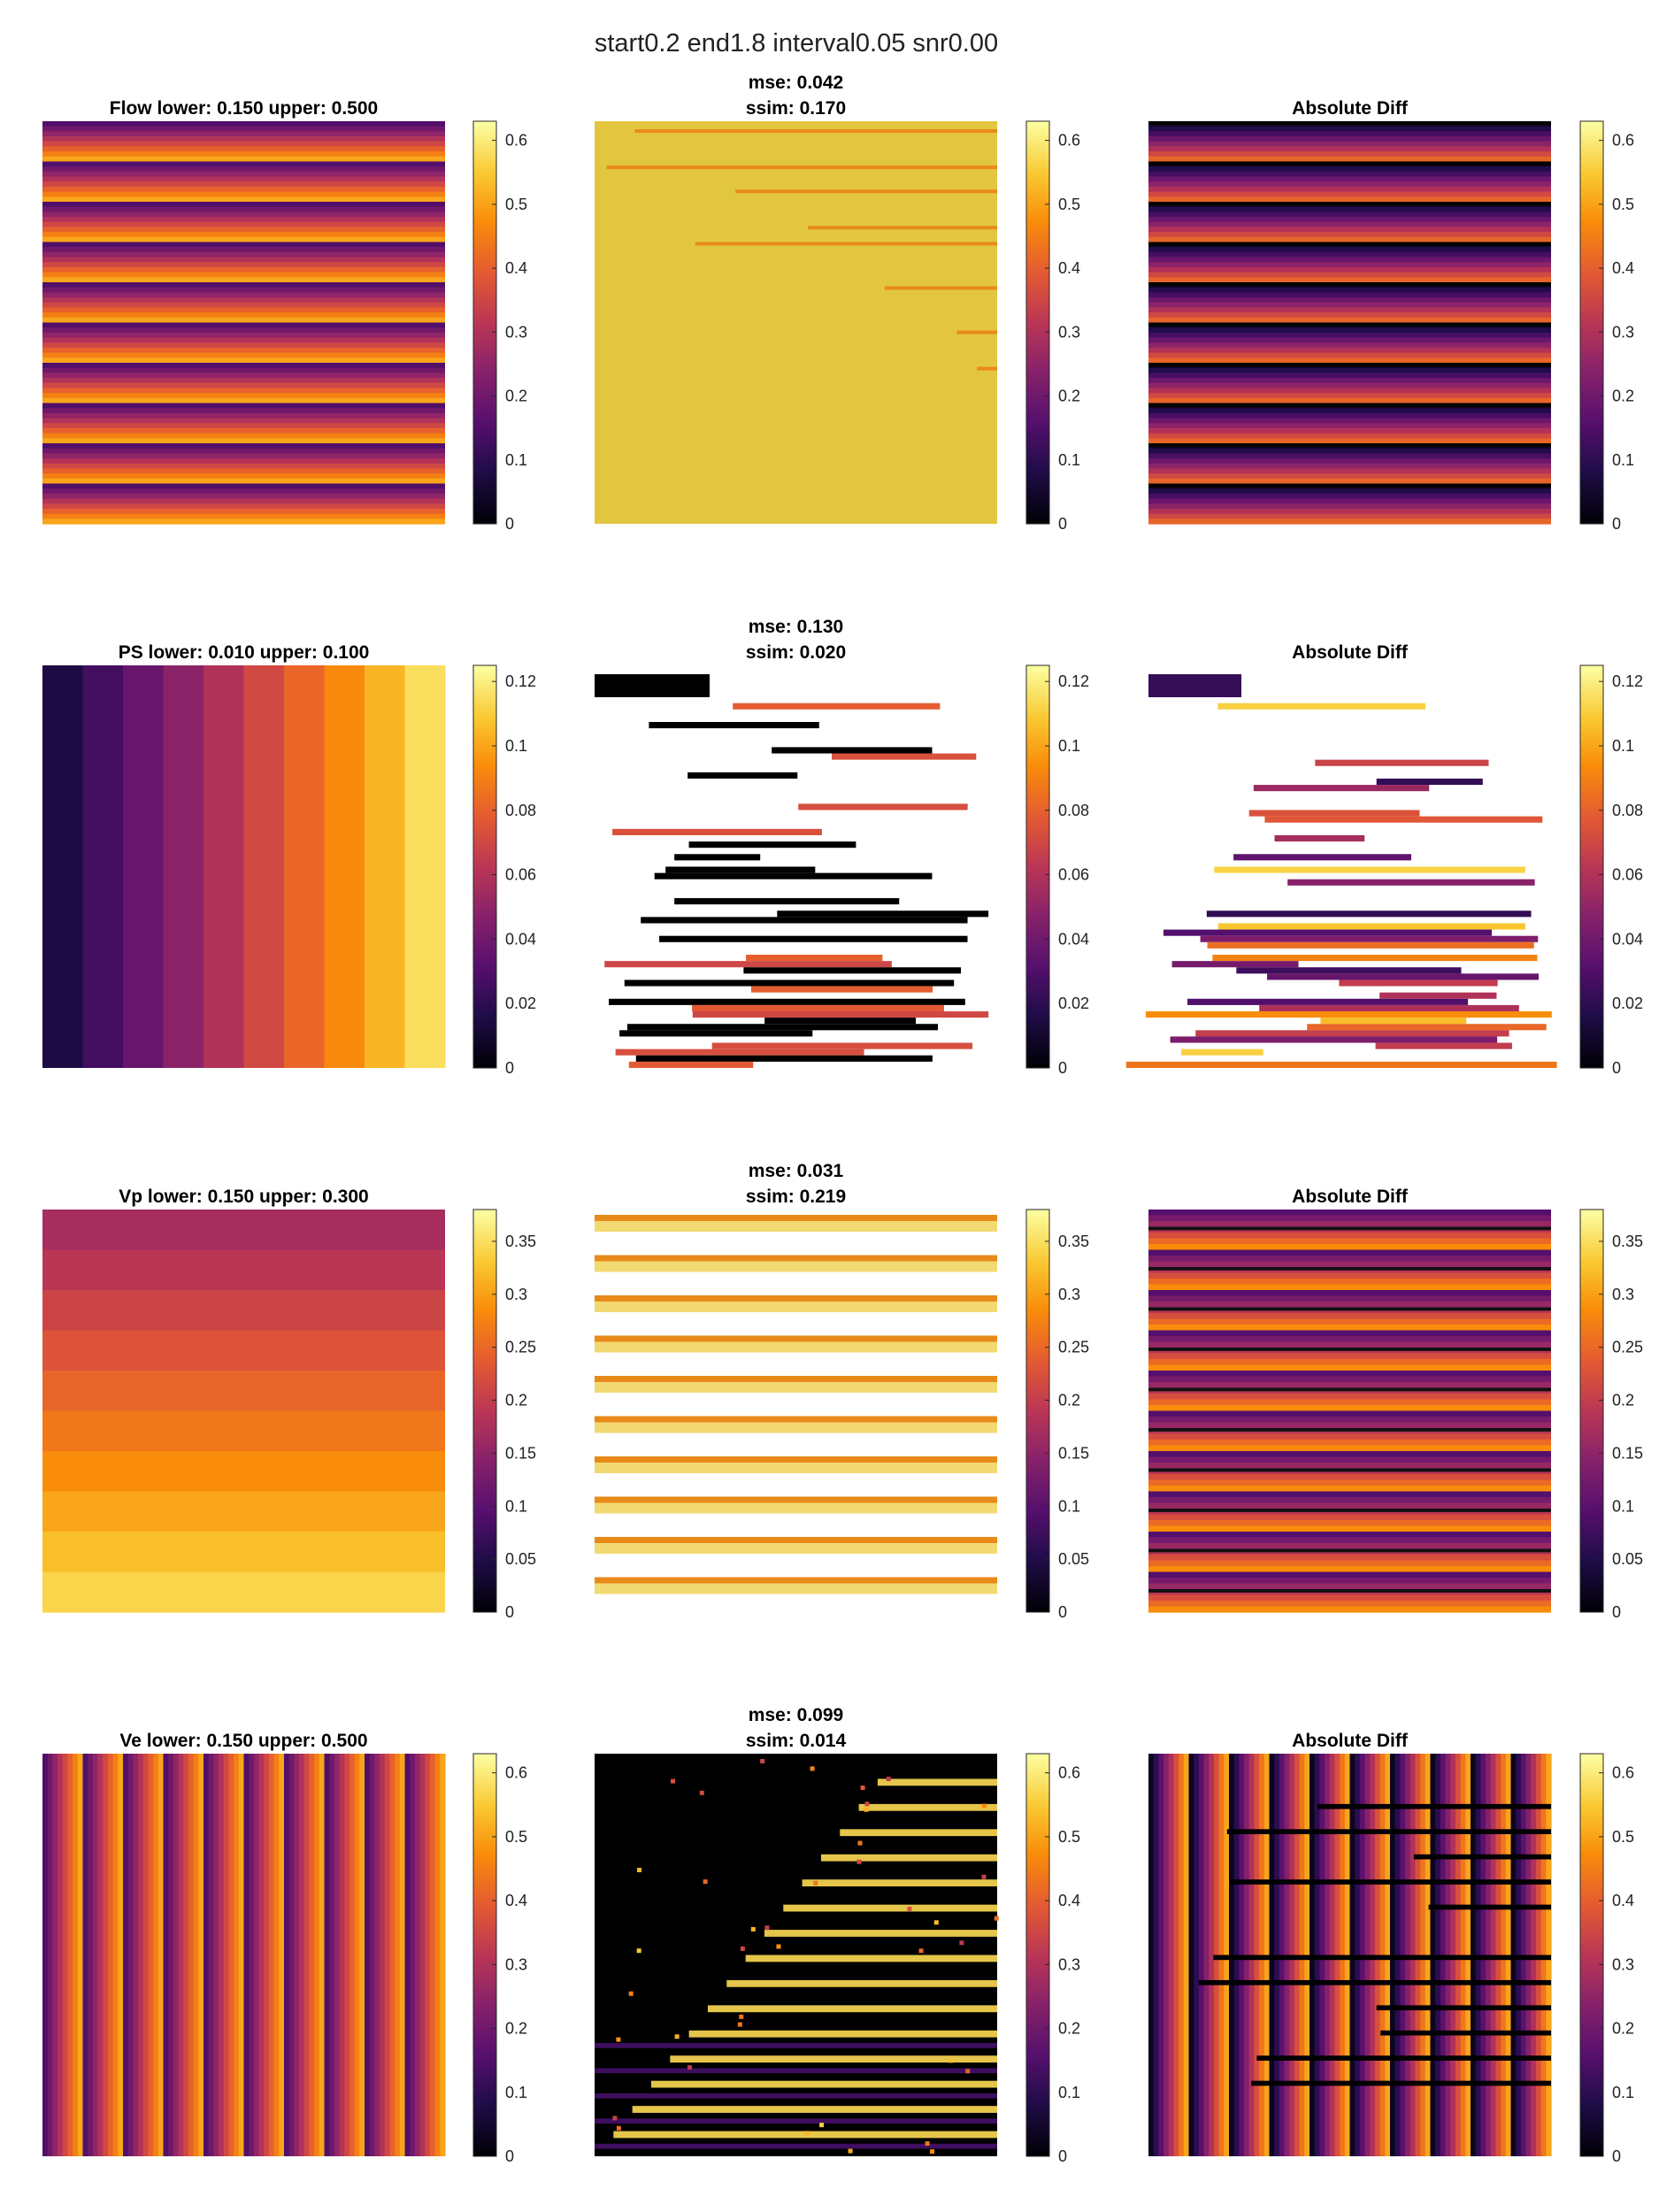 Image resolution: width=1659 pixels, height=2212 pixels. Describe the element at coordinates (796, 109) in the screenshot. I see `panel-title: ssim: 0.170` at that location.